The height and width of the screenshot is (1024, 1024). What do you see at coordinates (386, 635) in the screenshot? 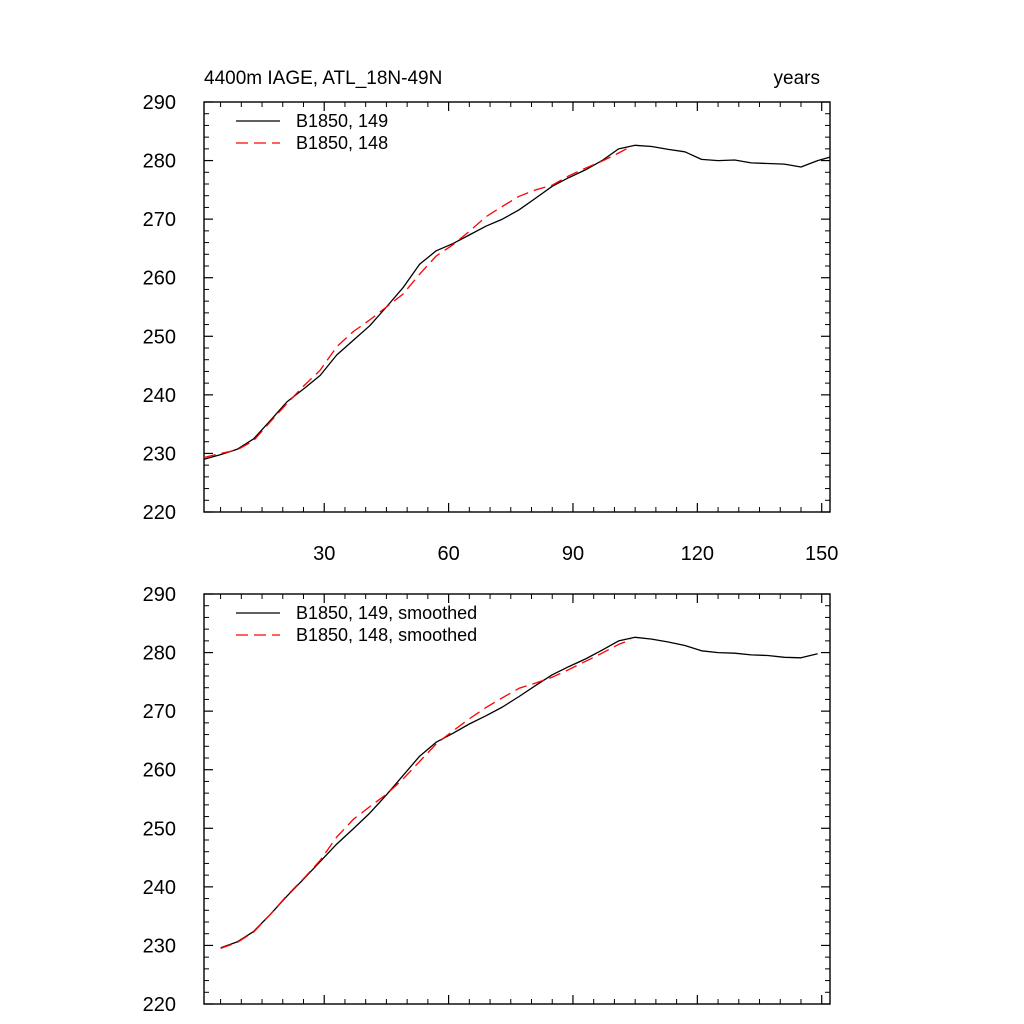
I see `legend-label: B1850, 148, smoothed` at bounding box center [386, 635].